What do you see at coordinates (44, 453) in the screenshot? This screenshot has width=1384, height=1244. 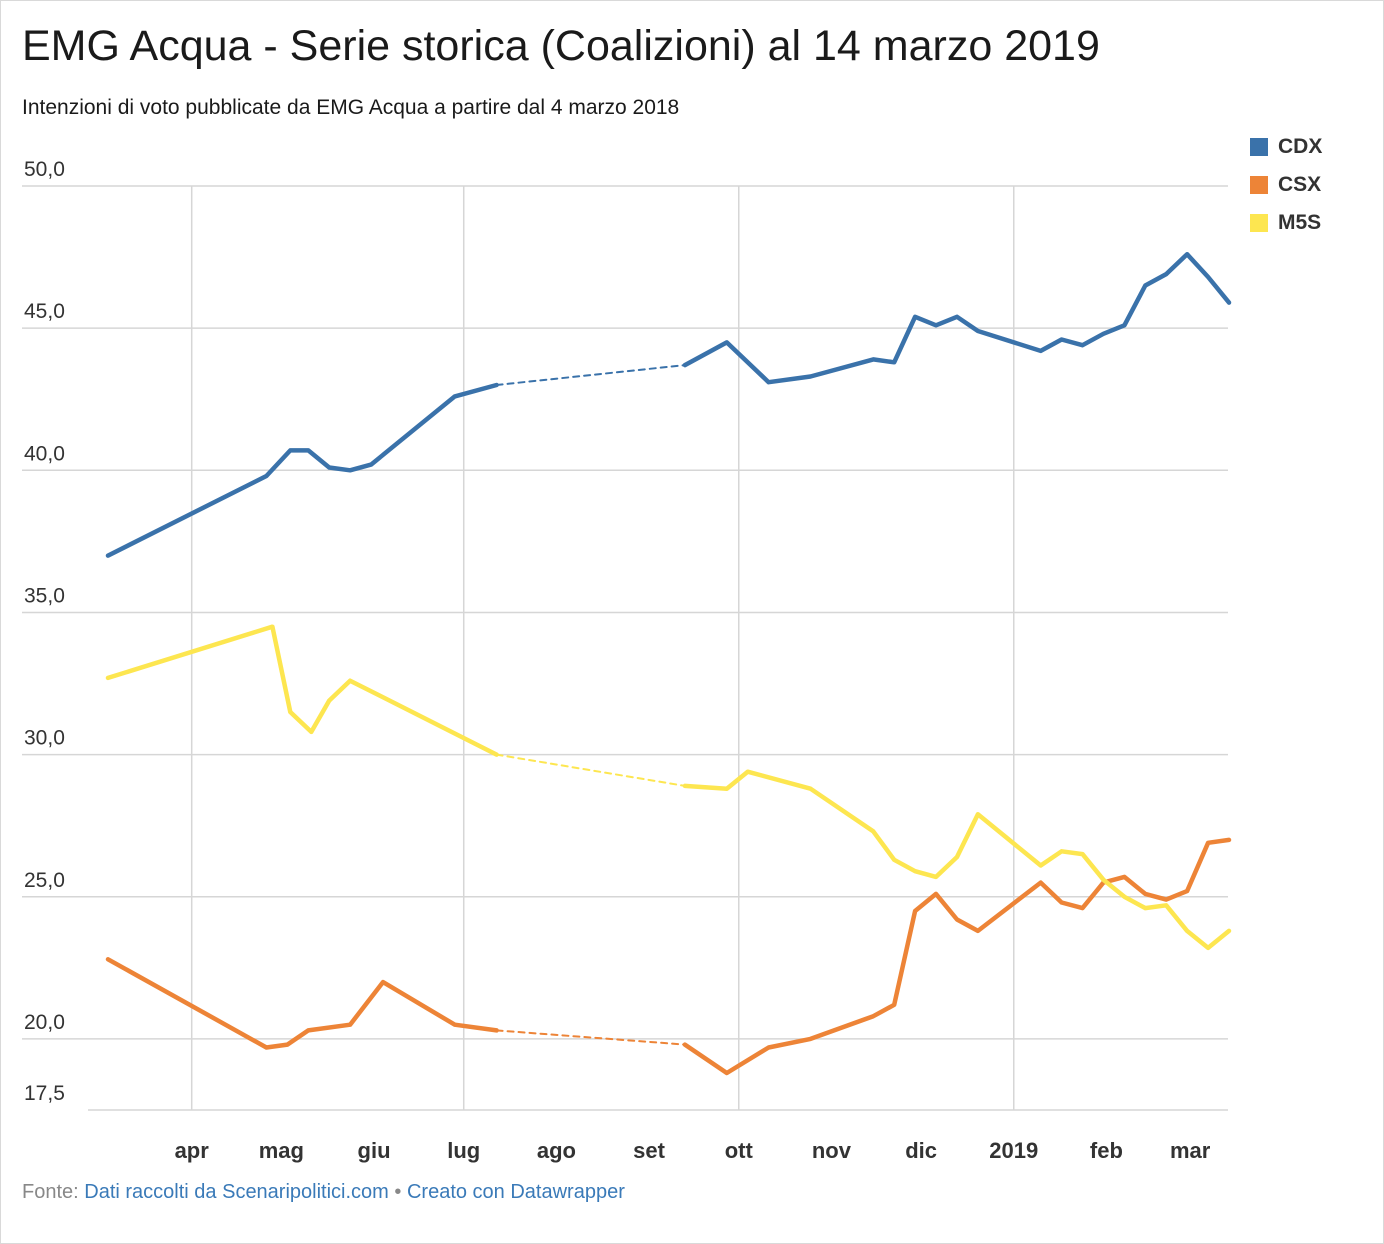 I see `y-tick-label: 40,0` at bounding box center [44, 453].